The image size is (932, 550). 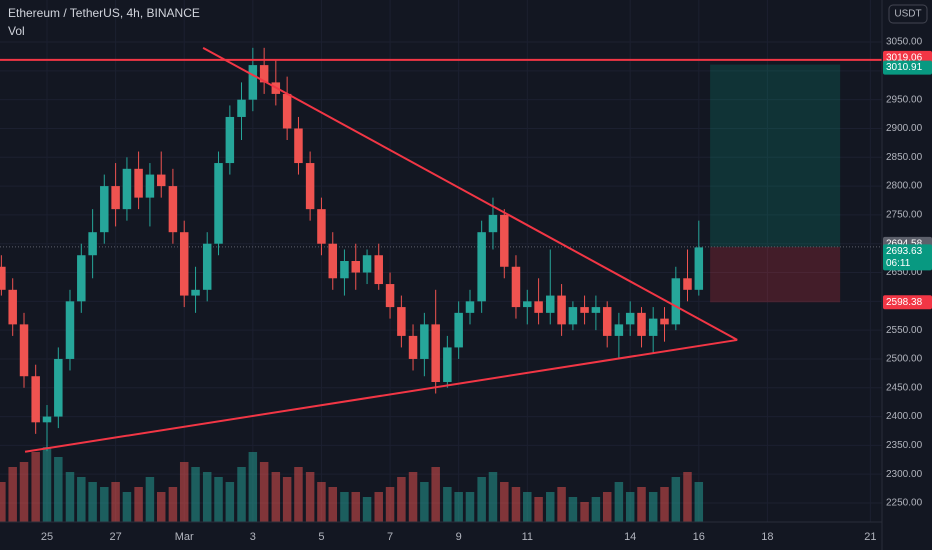 I want to click on y-tick-label: 2250.00, so click(x=904, y=503).